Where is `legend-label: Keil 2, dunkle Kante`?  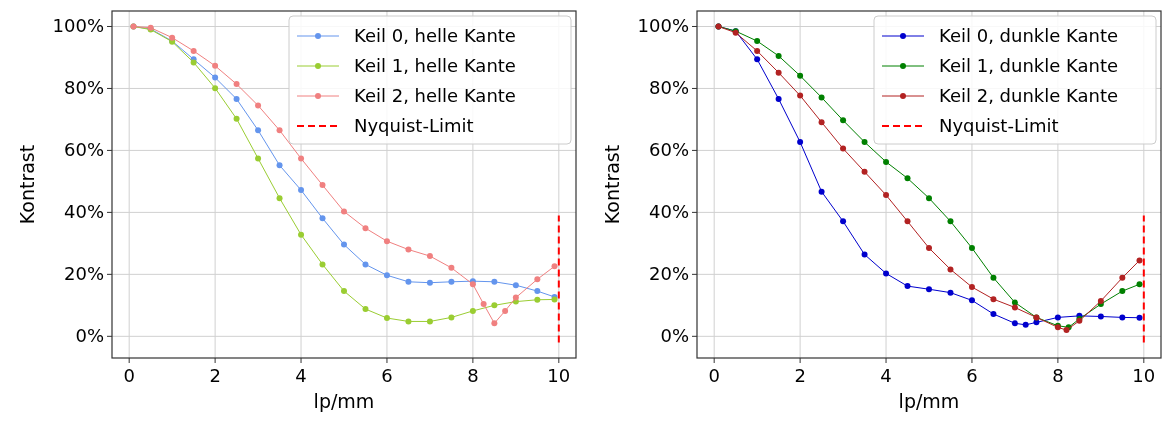 legend-label: Keil 2, dunkle Kante is located at coordinates (1029, 95).